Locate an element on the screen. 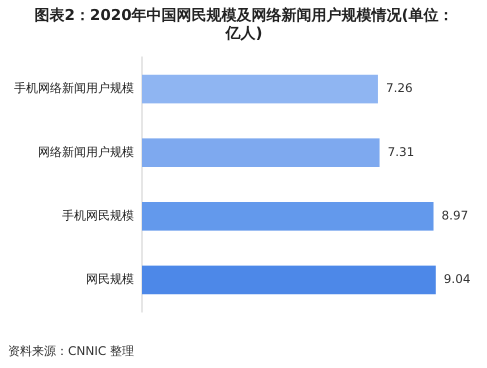 This screenshot has width=487, height=368. data-label: 9.04 is located at coordinates (457, 279).